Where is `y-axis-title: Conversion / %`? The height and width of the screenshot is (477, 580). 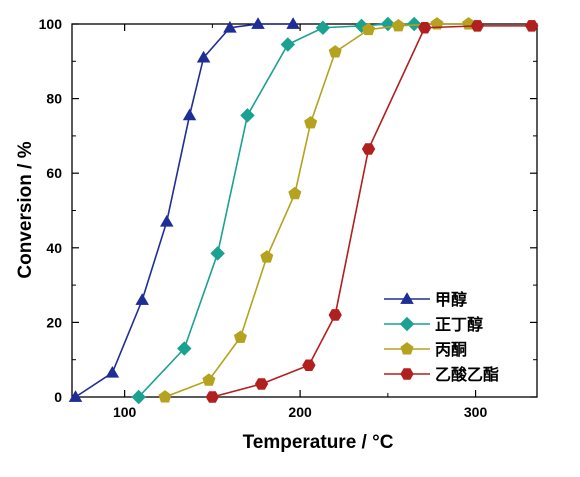
y-axis-title: Conversion / % is located at coordinates (25, 209).